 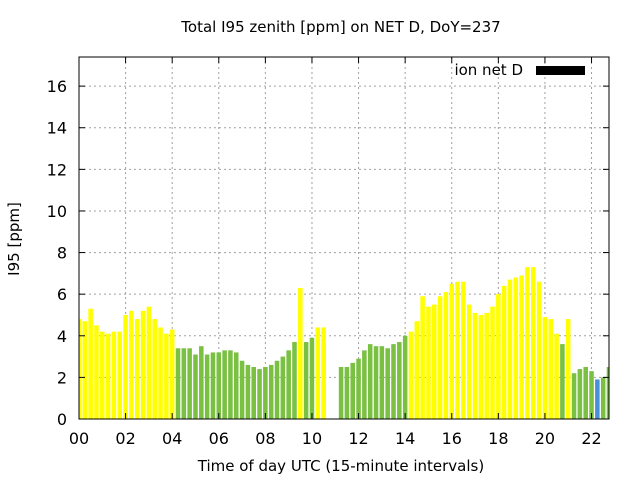 I want to click on x-tick-label: 04, so click(x=172, y=438).